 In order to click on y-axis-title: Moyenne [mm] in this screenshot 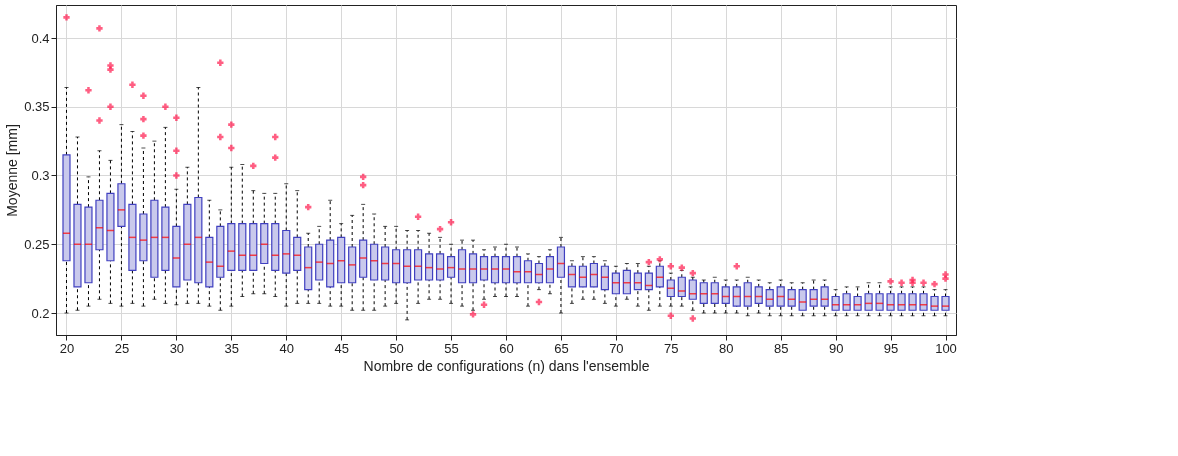, I will do `click(12, 170)`.